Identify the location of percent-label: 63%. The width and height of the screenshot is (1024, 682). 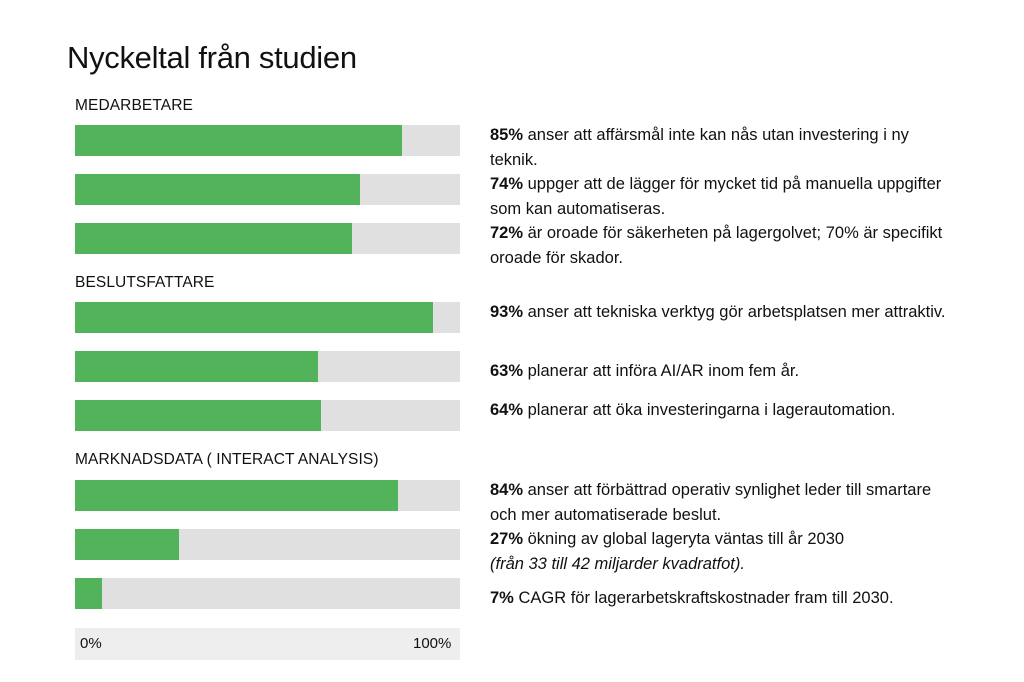
(507, 371).